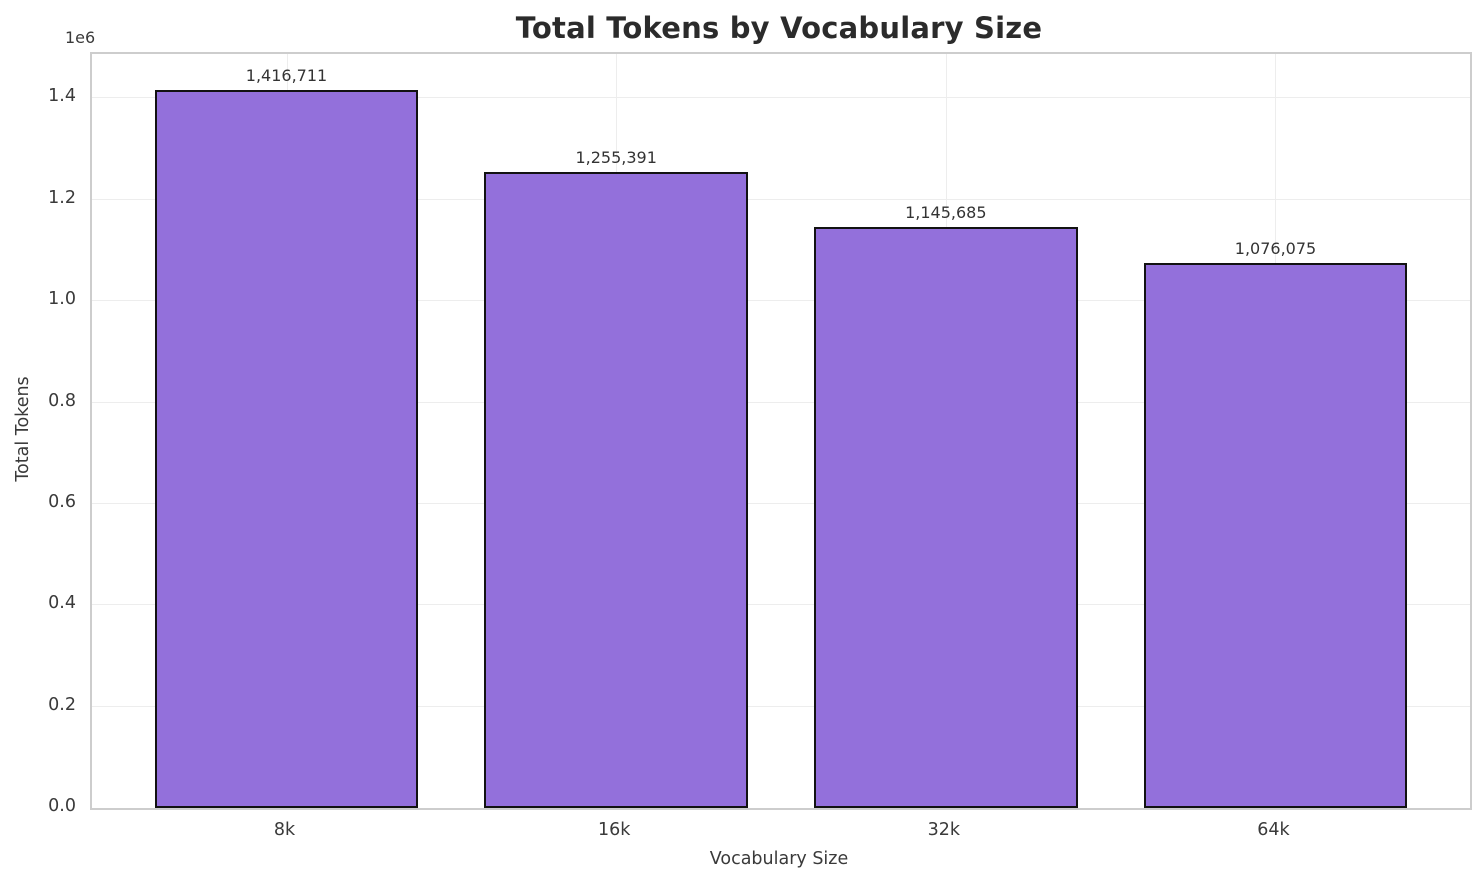 This screenshot has width=1484, height=885. What do you see at coordinates (1275, 248) in the screenshot?
I see `bar-value-label: 1,076,075` at bounding box center [1275, 248].